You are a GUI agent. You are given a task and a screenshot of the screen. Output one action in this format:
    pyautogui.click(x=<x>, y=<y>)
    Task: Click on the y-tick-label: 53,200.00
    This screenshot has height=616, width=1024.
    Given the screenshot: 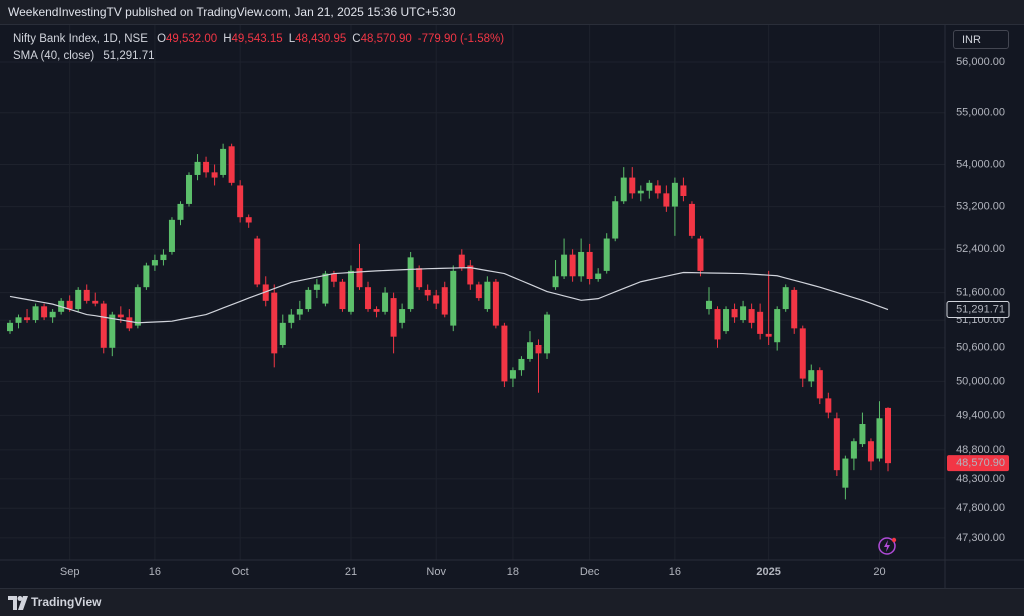 What is the action you would take?
    pyautogui.click(x=980, y=206)
    